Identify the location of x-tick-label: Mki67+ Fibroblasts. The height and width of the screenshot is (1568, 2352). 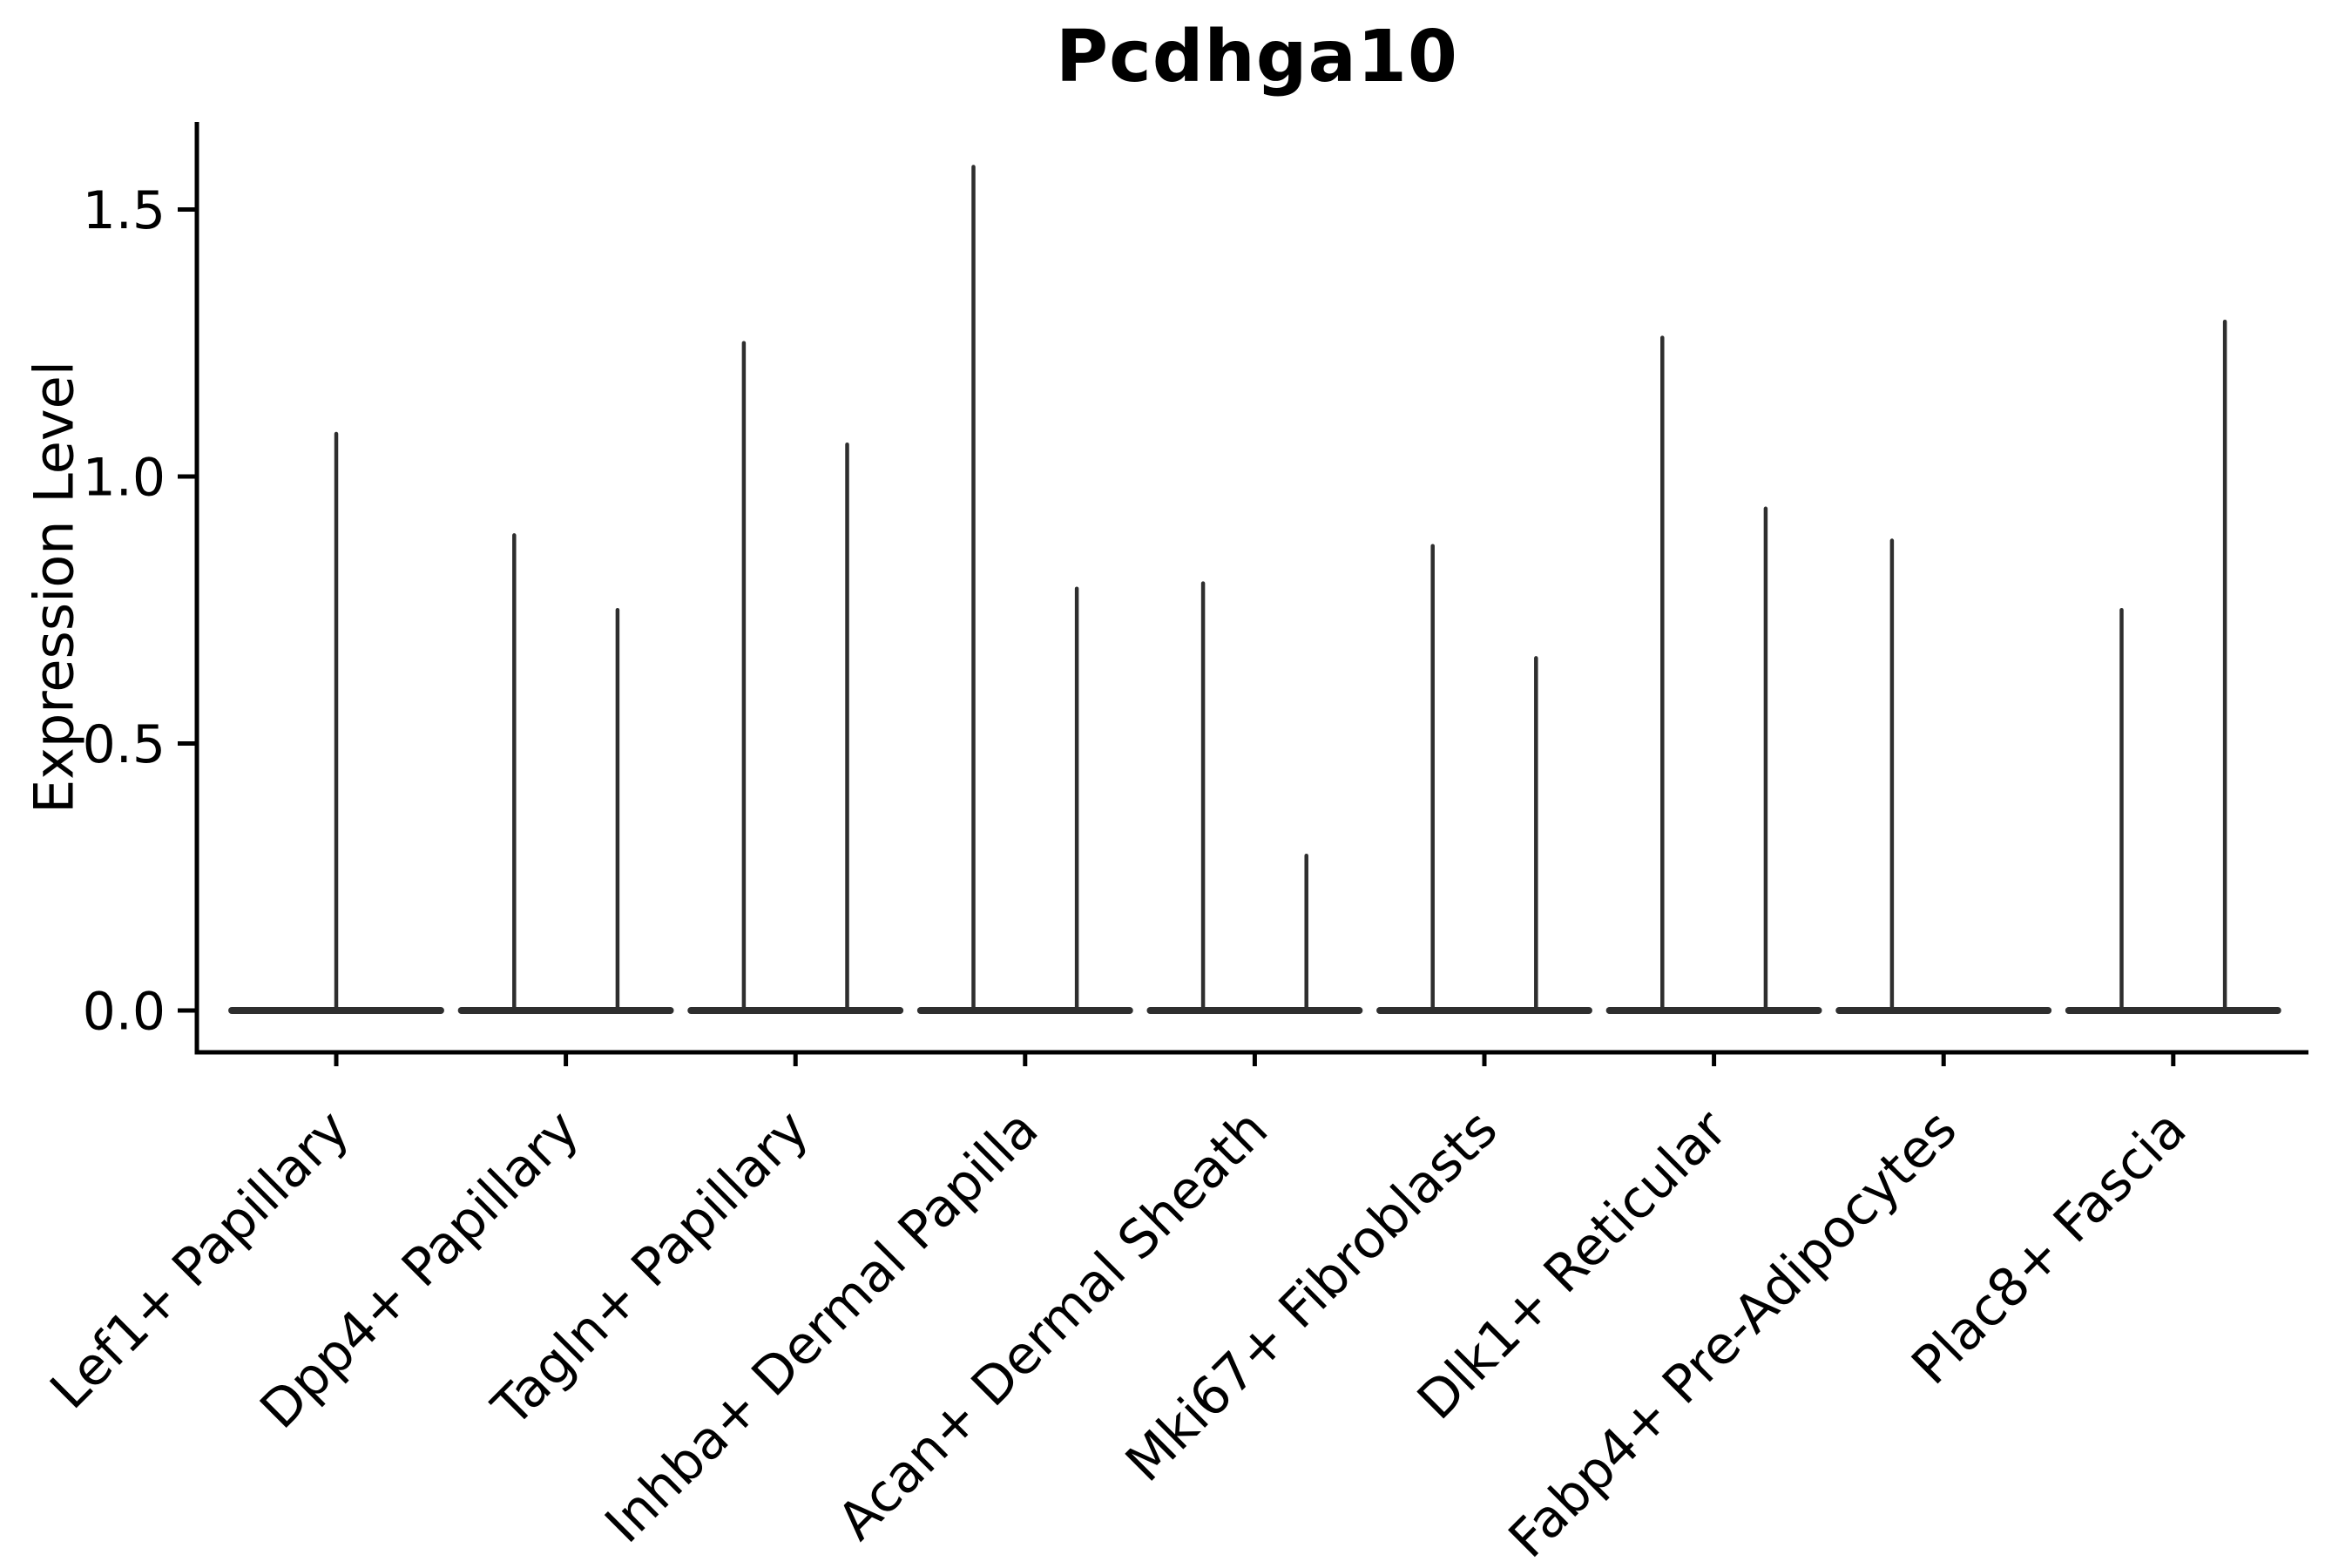
(1312, 1296).